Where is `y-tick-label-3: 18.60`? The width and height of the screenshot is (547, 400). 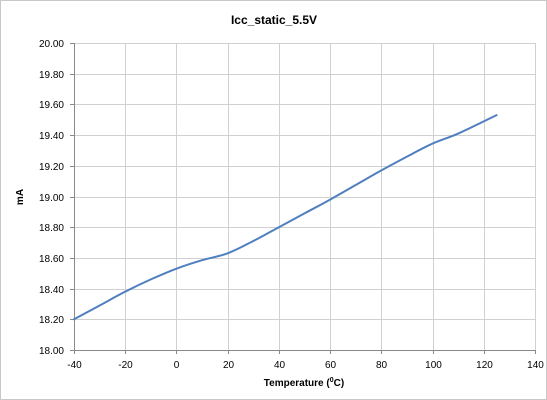
y-tick-label-3: 18.60 is located at coordinates (51, 259).